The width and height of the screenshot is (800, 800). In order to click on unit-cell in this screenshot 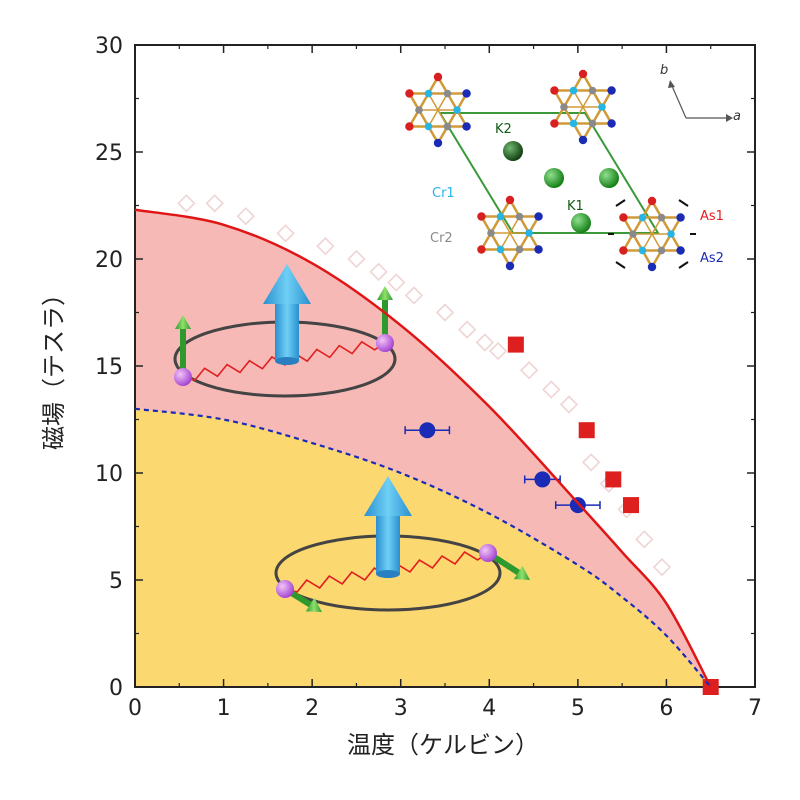, I will do `click(549, 173)`.